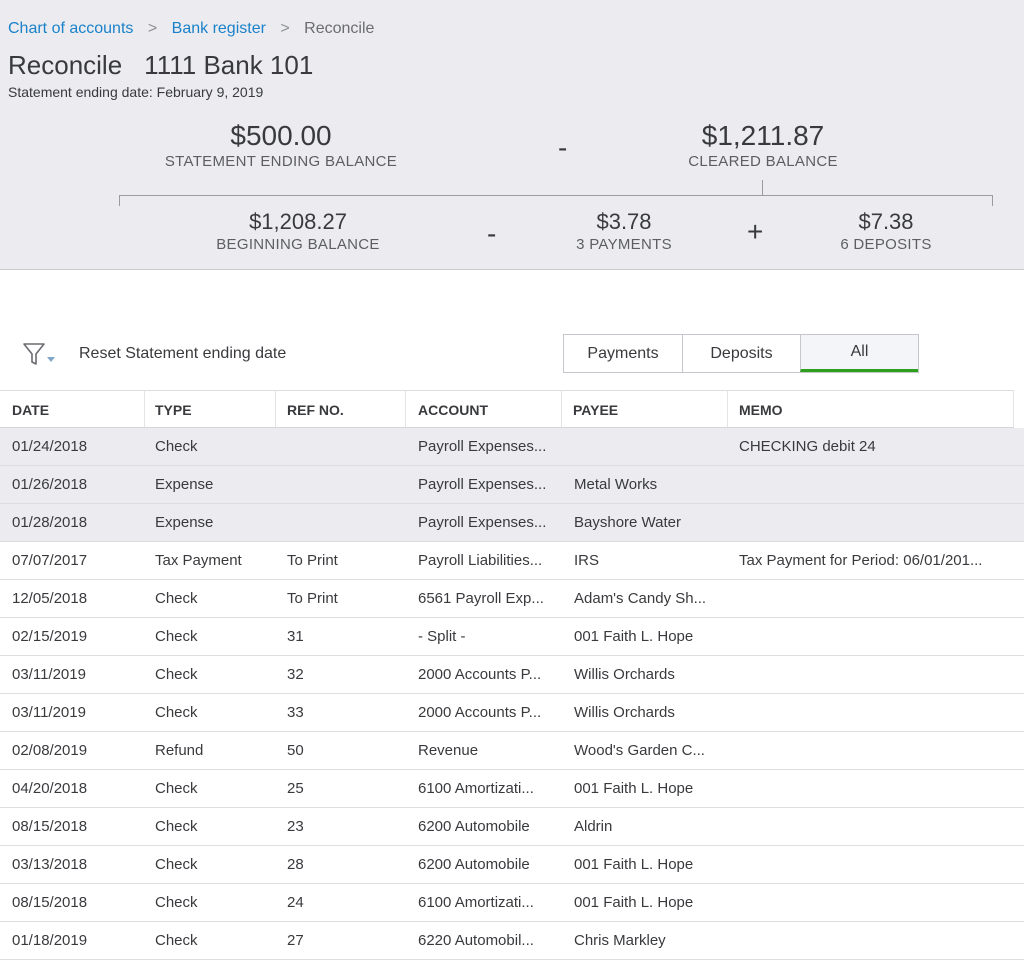  What do you see at coordinates (183, 353) in the screenshot?
I see `reset-statement-date-link: Reset Statement ending date` at bounding box center [183, 353].